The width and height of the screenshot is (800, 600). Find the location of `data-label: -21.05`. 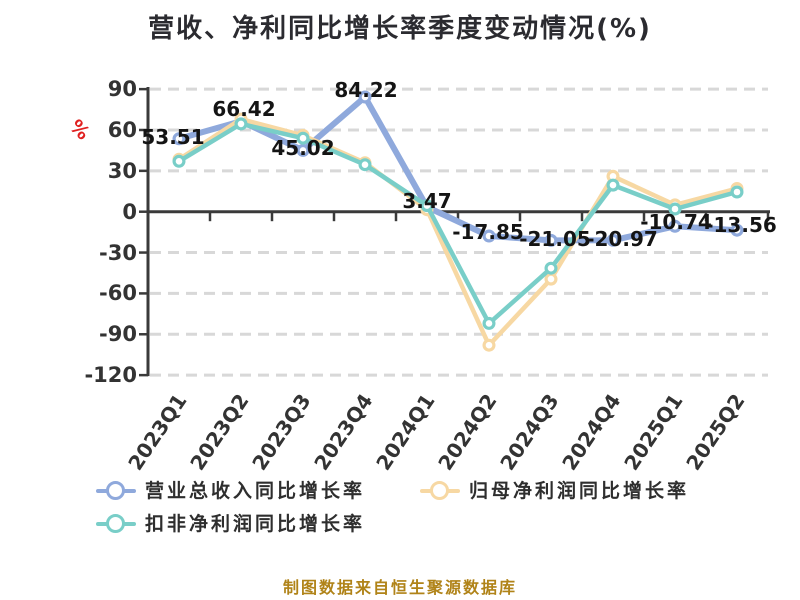

data-label: -21.05 is located at coordinates (555, 239).